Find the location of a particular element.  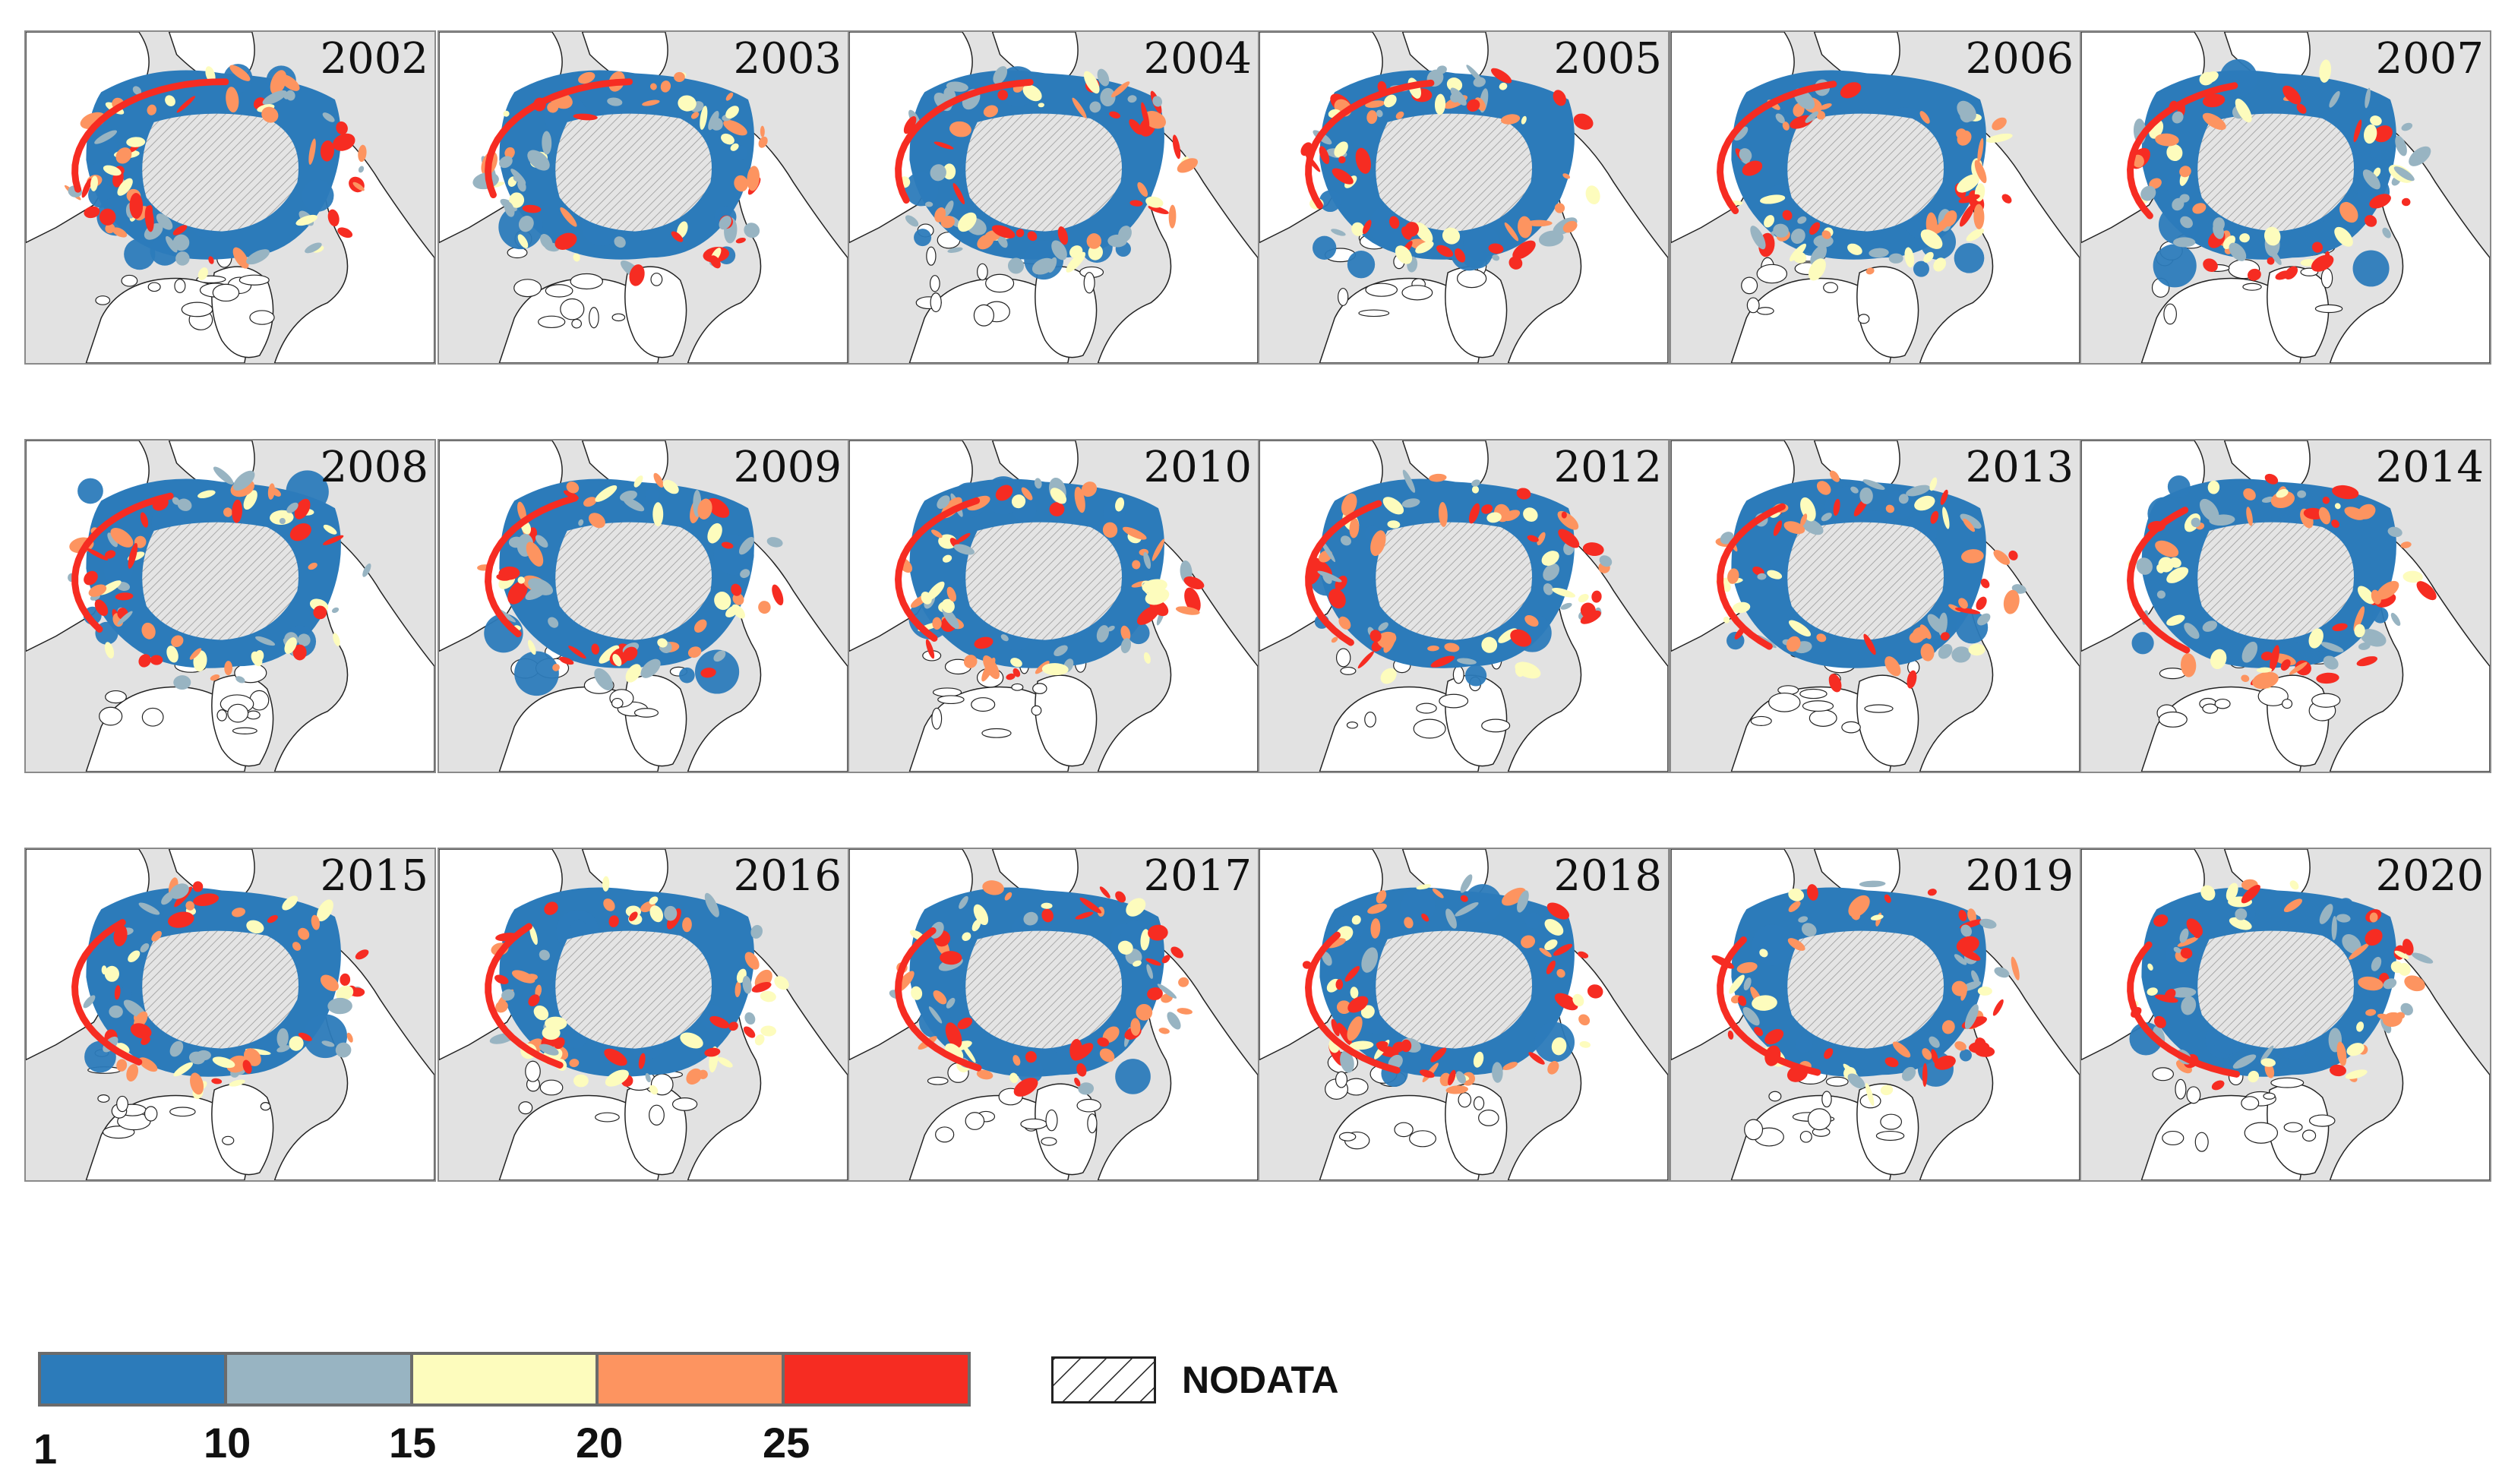

color-scale-bar is located at coordinates (504, 1379).